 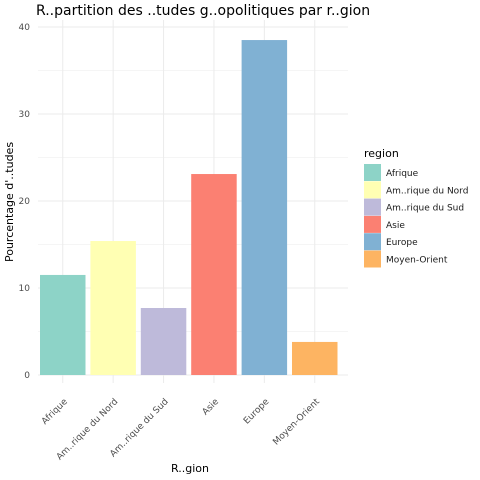 What do you see at coordinates (315, 358) in the screenshot?
I see `bar-moyen-orient` at bounding box center [315, 358].